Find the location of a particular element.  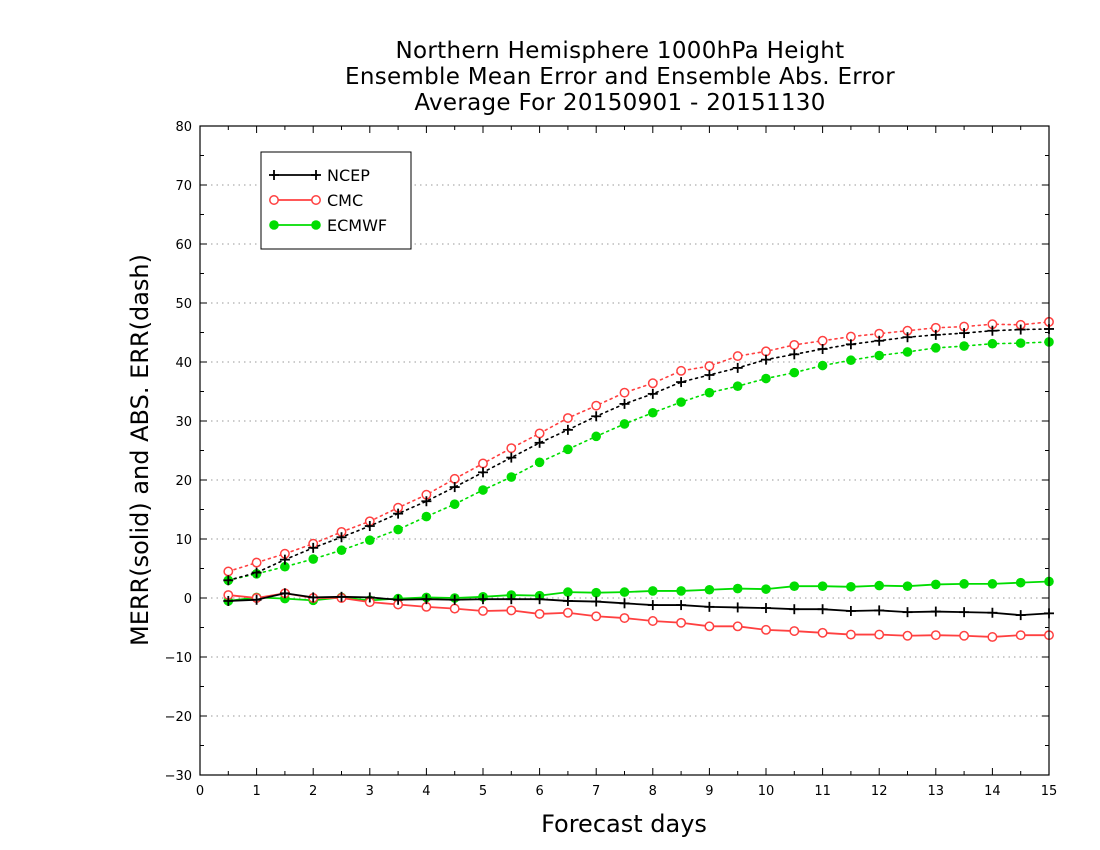

ncep-mean-error-line is located at coordinates (639, 604).